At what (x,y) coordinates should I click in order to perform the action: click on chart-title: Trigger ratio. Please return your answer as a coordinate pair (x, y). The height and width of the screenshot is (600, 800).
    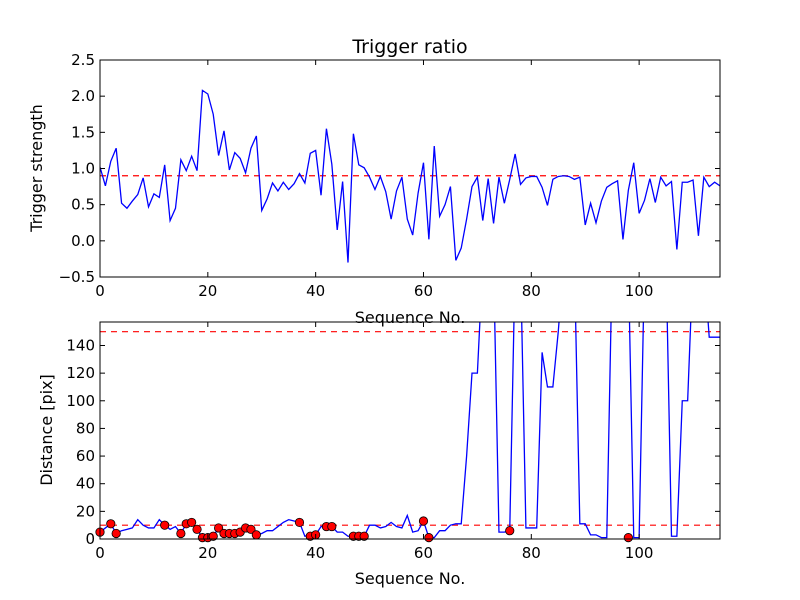
    Looking at the image, I should click on (409, 47).